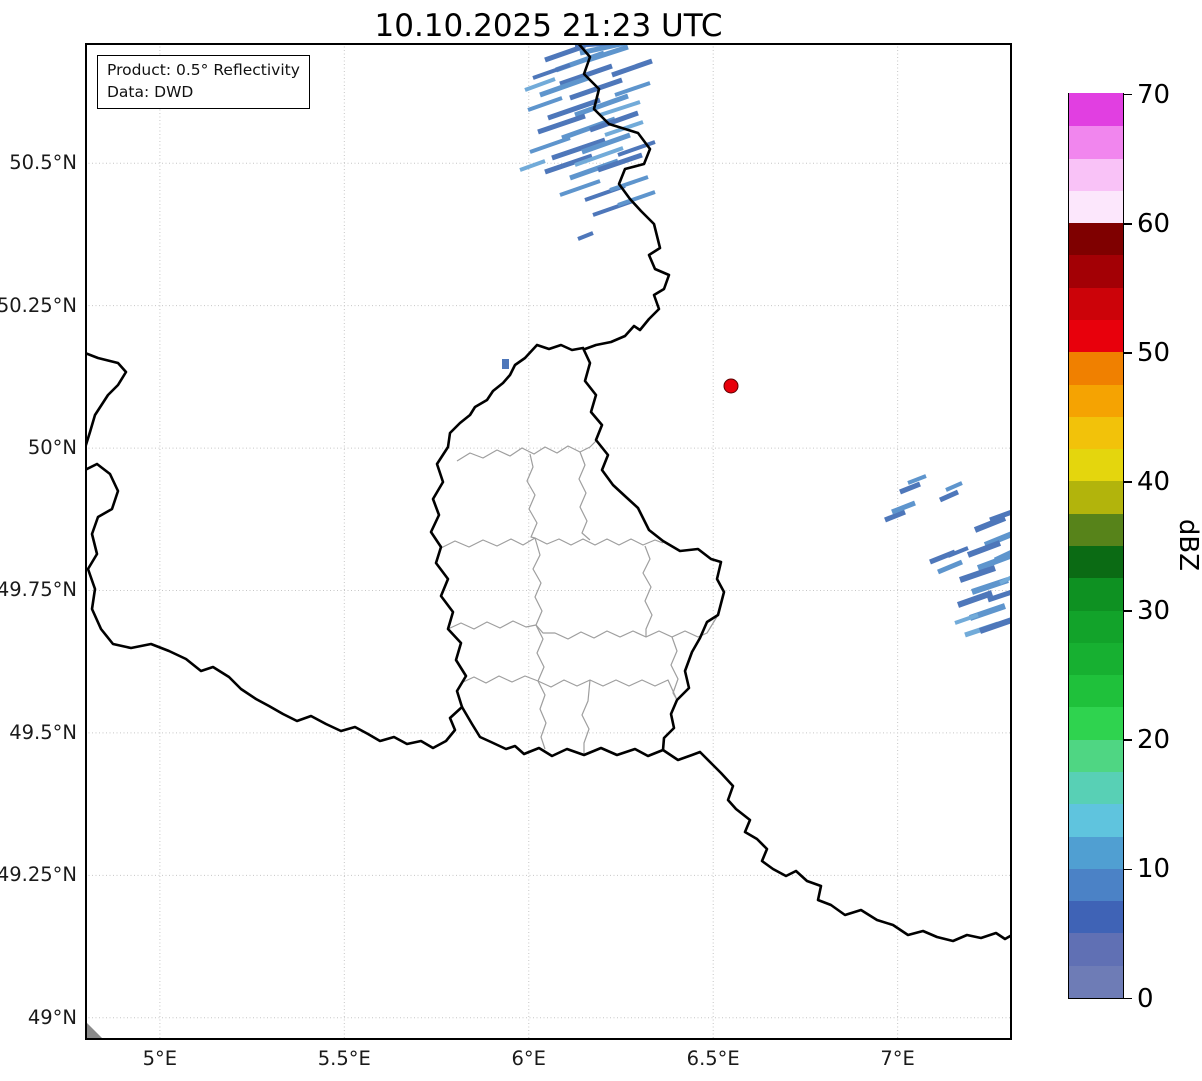 Image resolution: width=1202 pixels, height=1081 pixels. I want to click on x-tick-label: 7°E, so click(897, 1058).